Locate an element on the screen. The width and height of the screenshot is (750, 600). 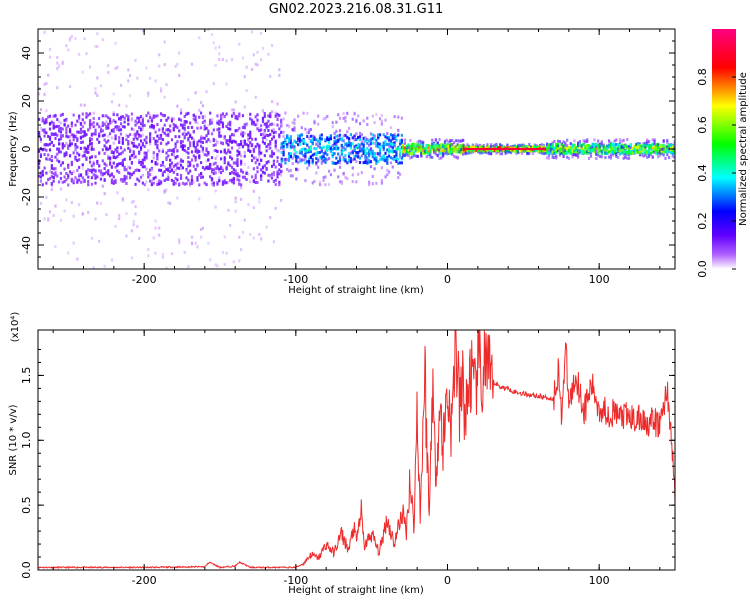
y-multiplier-label: (x10⁴) is located at coordinates (15, 327).